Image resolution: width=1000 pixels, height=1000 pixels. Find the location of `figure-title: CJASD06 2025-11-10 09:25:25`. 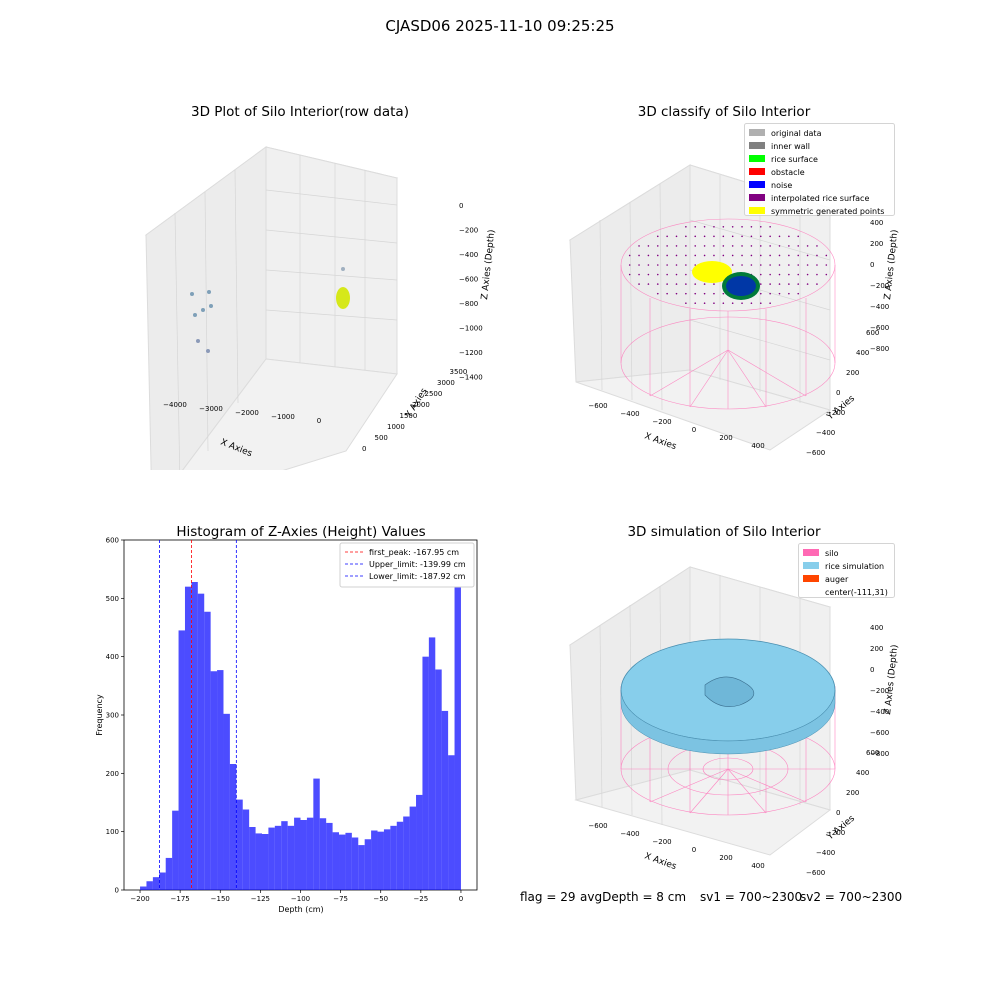

figure-title: CJASD06 2025-11-10 09:25:25 is located at coordinates (500, 26).